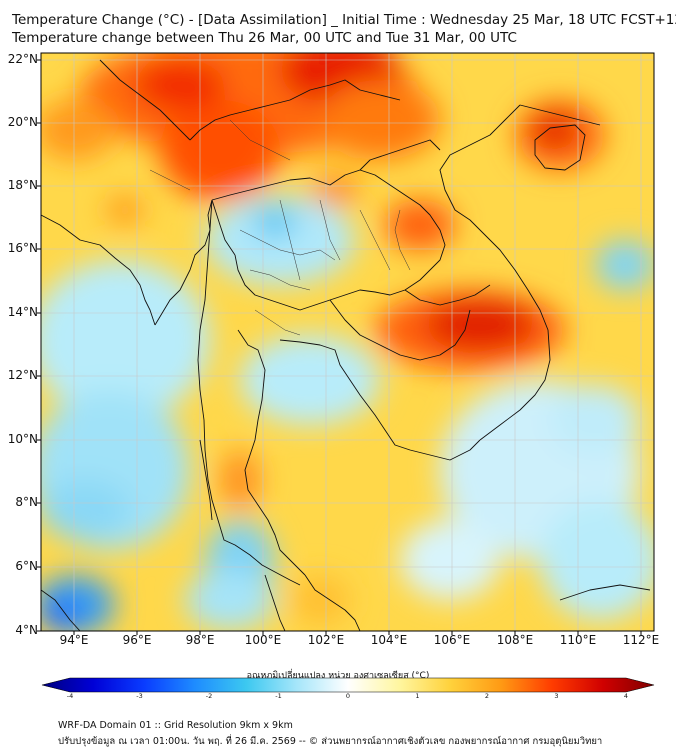 Image resolution: width=676 pixels, height=756 pixels. Describe the element at coordinates (389, 640) in the screenshot. I see `lon-label-104e: 104°E` at that location.